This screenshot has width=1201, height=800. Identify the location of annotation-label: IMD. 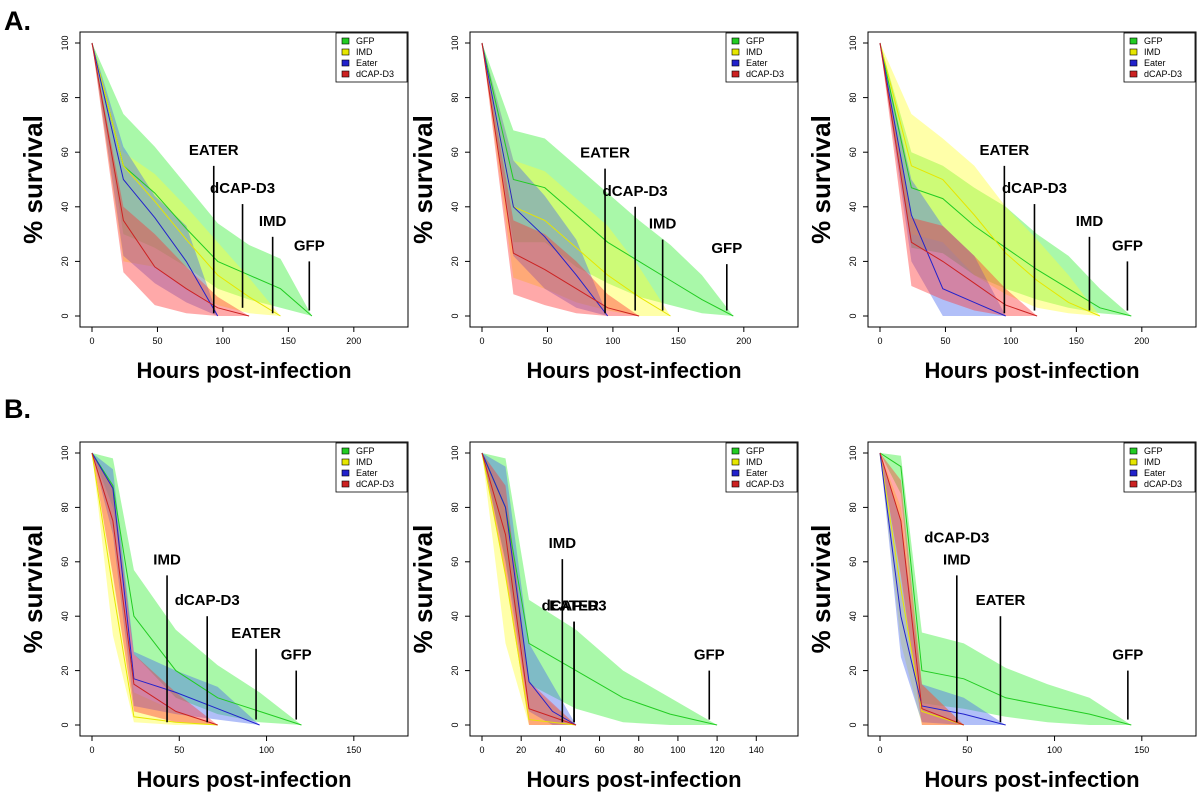
(563, 543).